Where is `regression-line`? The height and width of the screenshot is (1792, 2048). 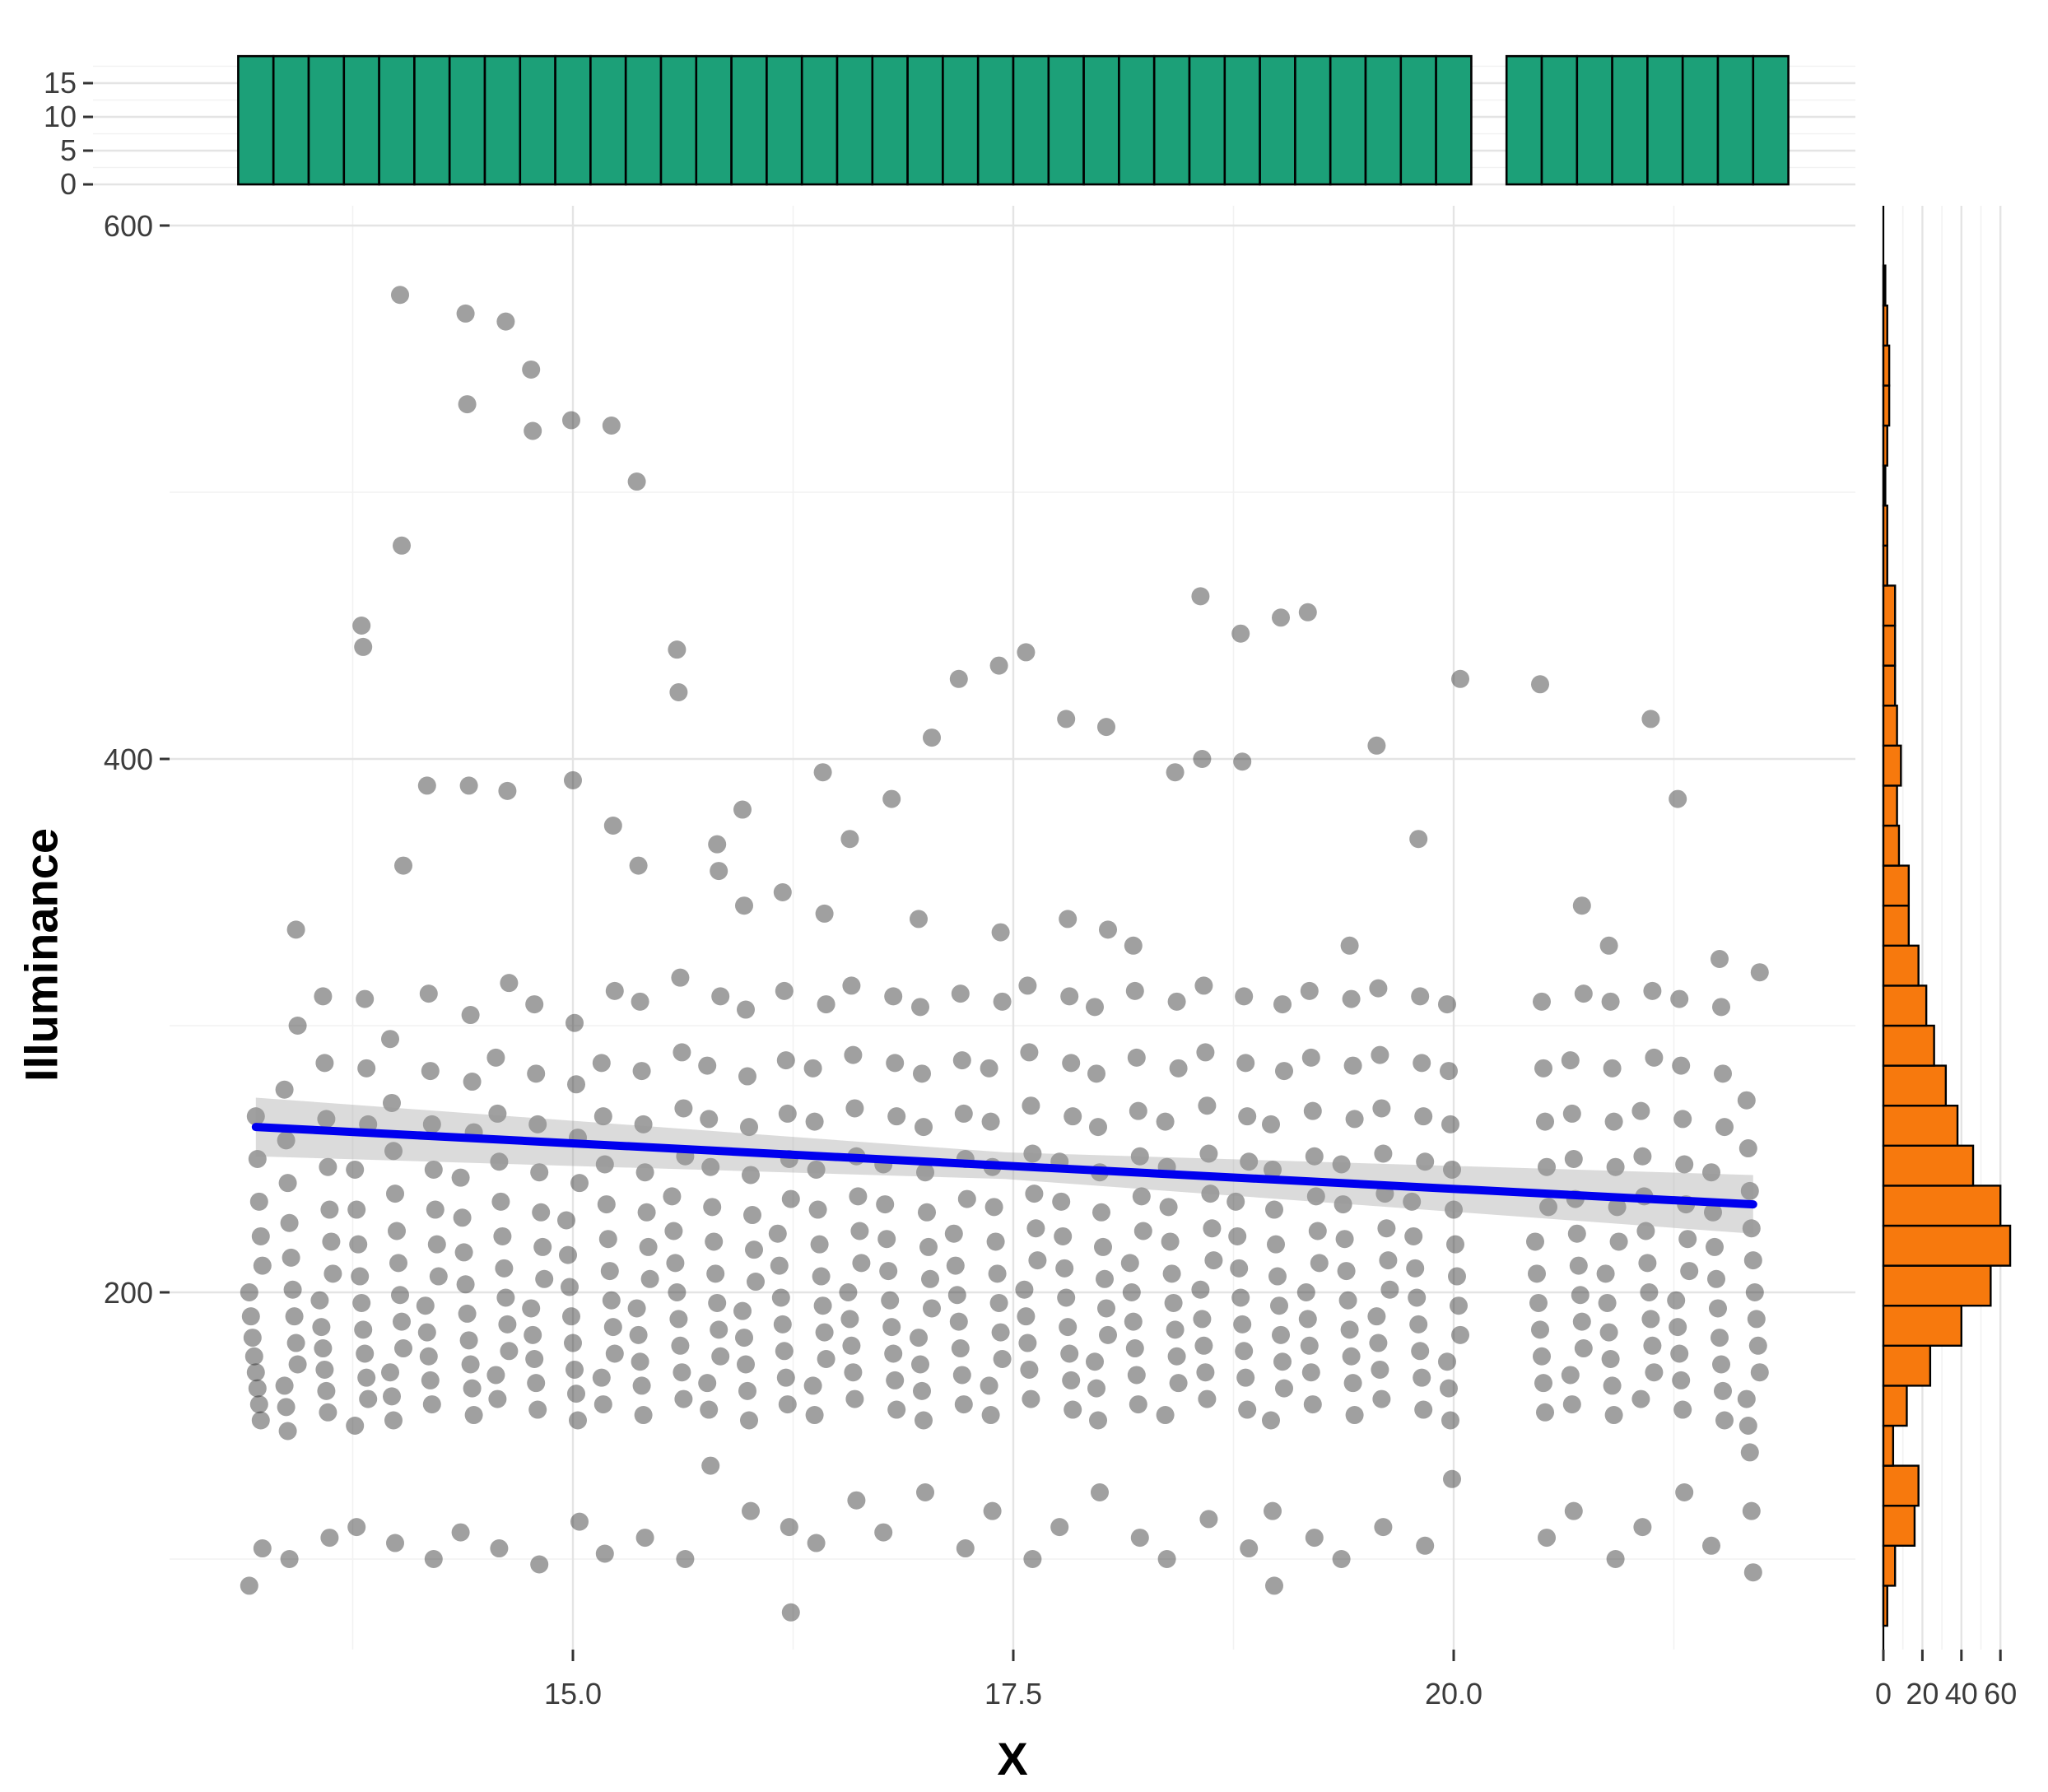 regression-line is located at coordinates (1004, 1166).